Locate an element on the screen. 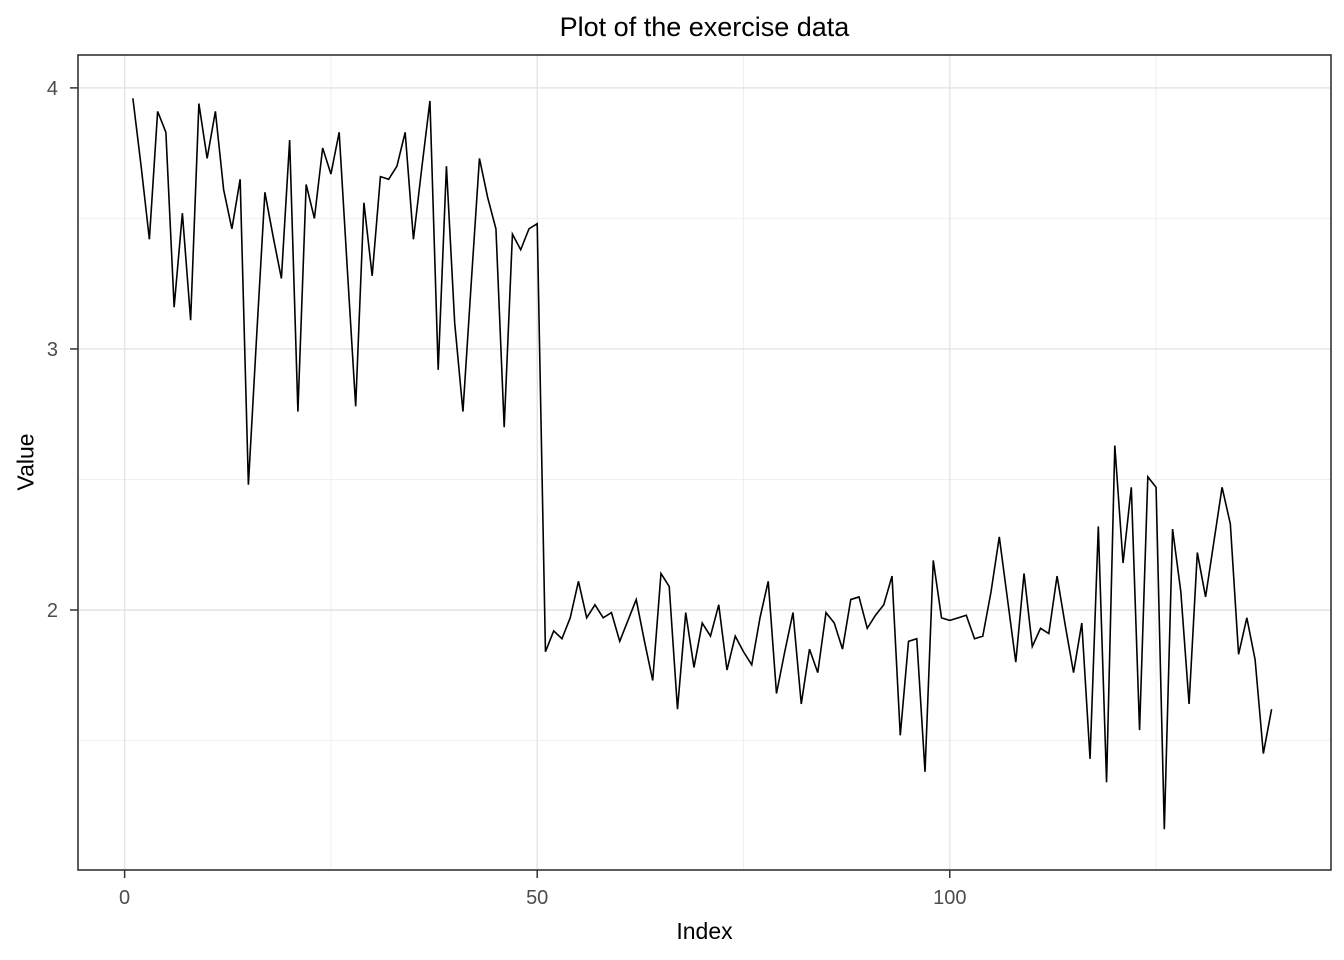 The width and height of the screenshot is (1344, 960). chart-title: Plot of the exercise data is located at coordinates (704, 27).